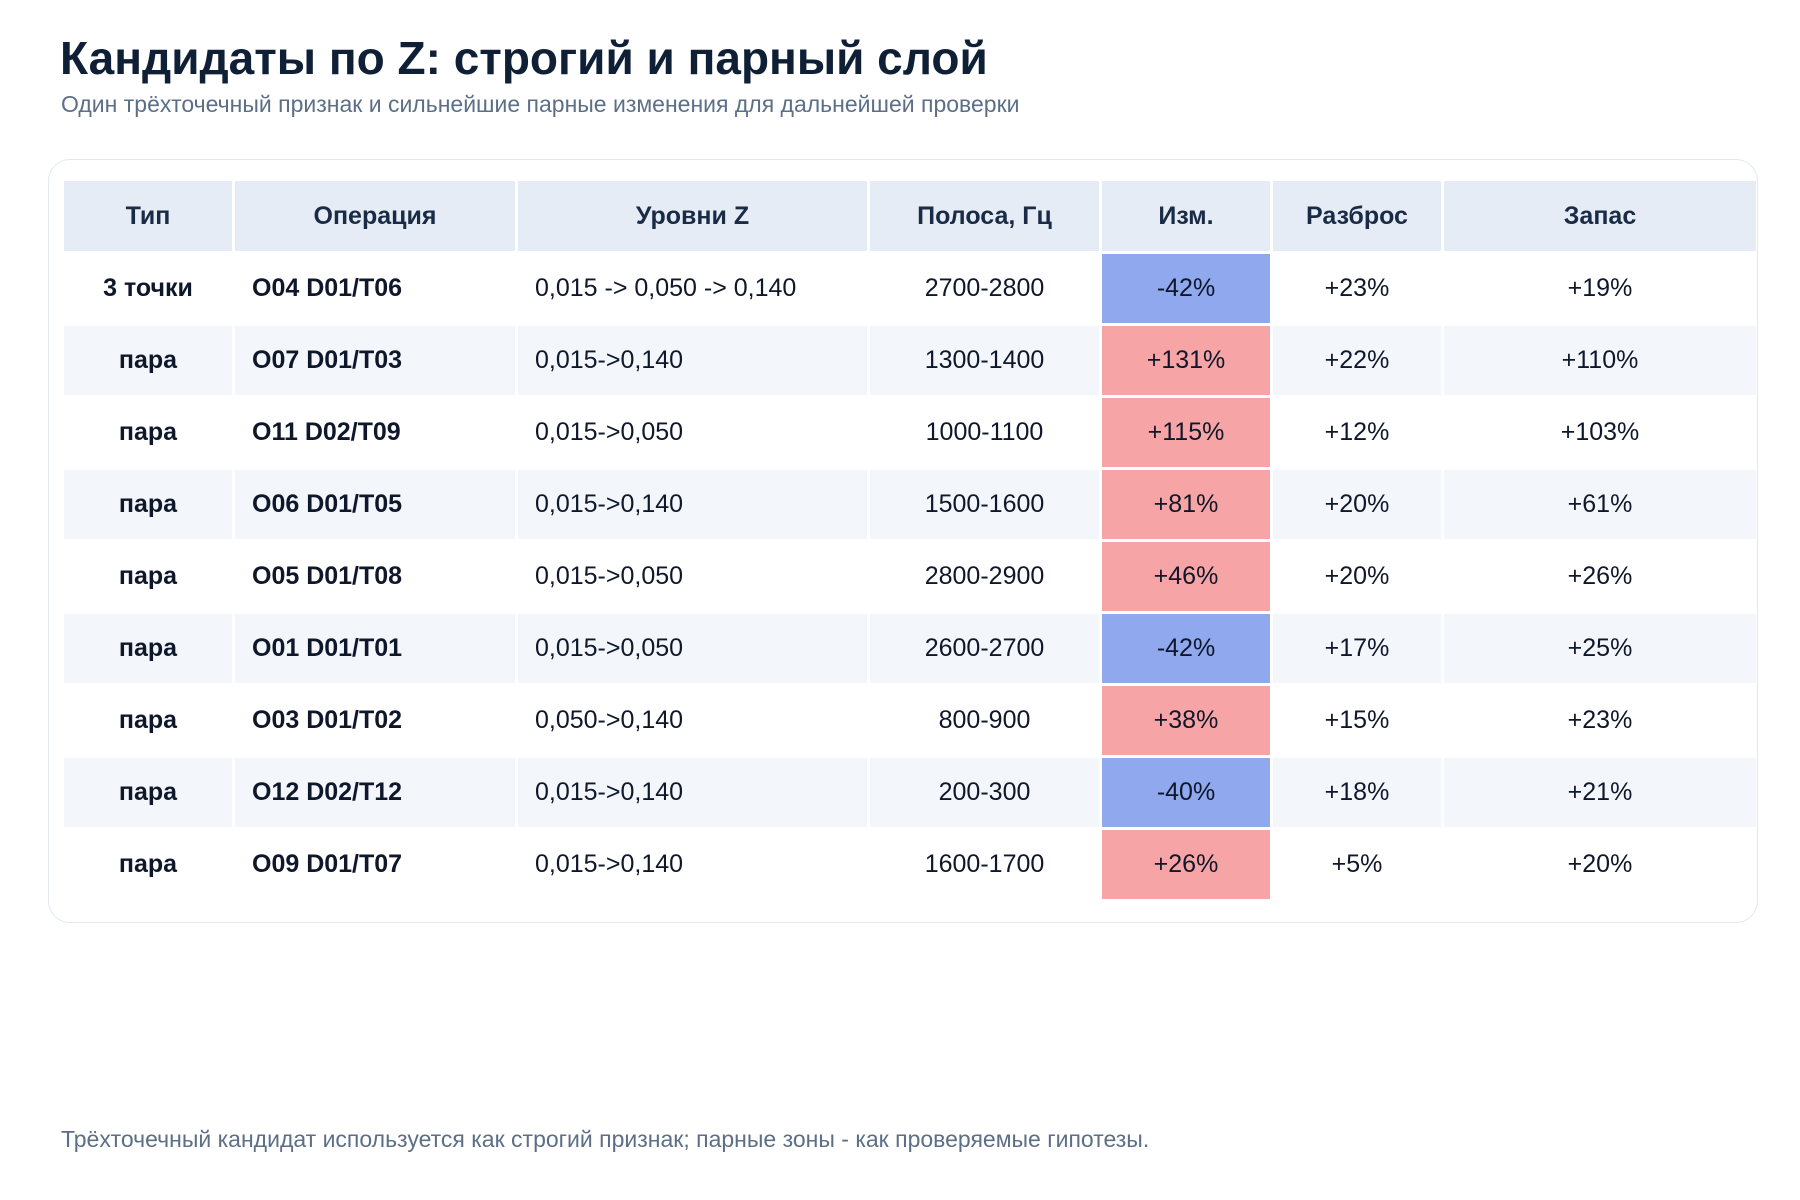 The width and height of the screenshot is (1800, 1200). What do you see at coordinates (1600, 576) in the screenshot?
I see `cell-margin: +26%` at bounding box center [1600, 576].